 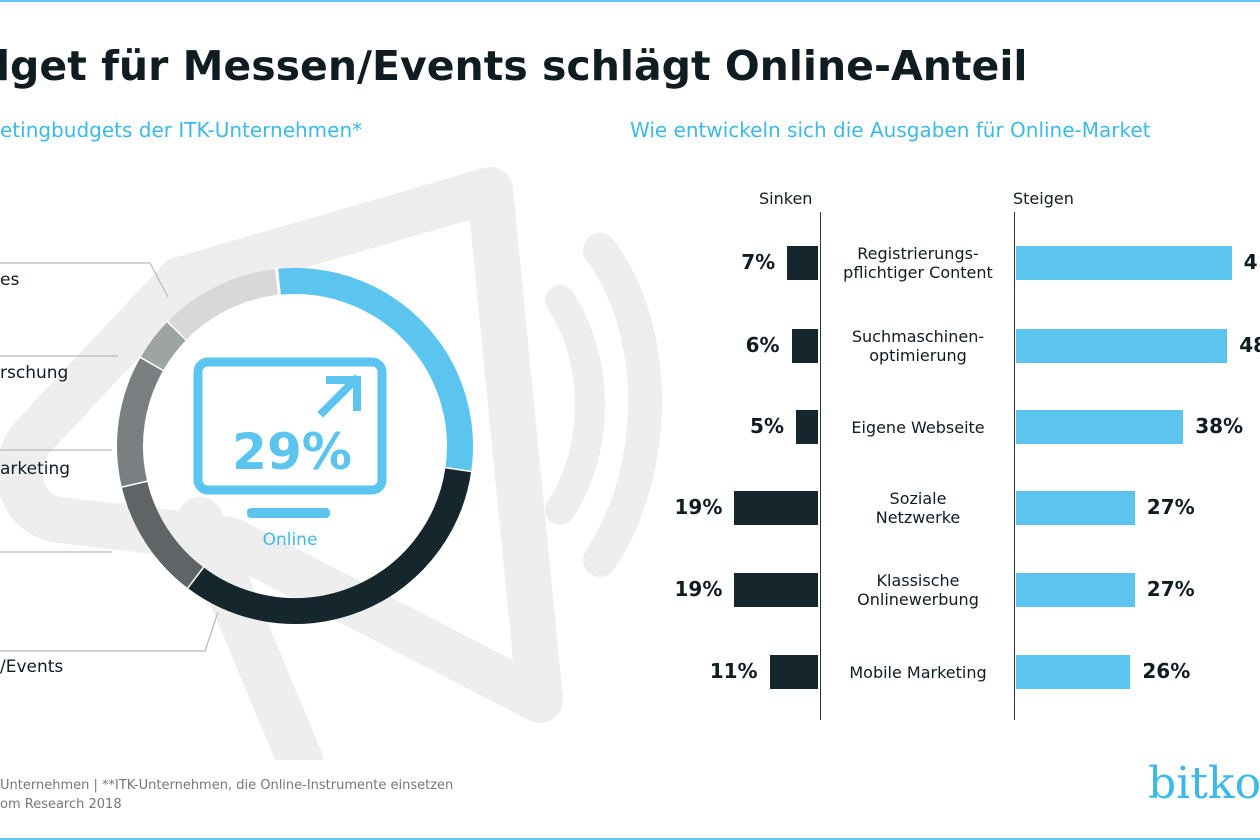 I want to click on header-steigen: Steigen, so click(x=1043, y=198).